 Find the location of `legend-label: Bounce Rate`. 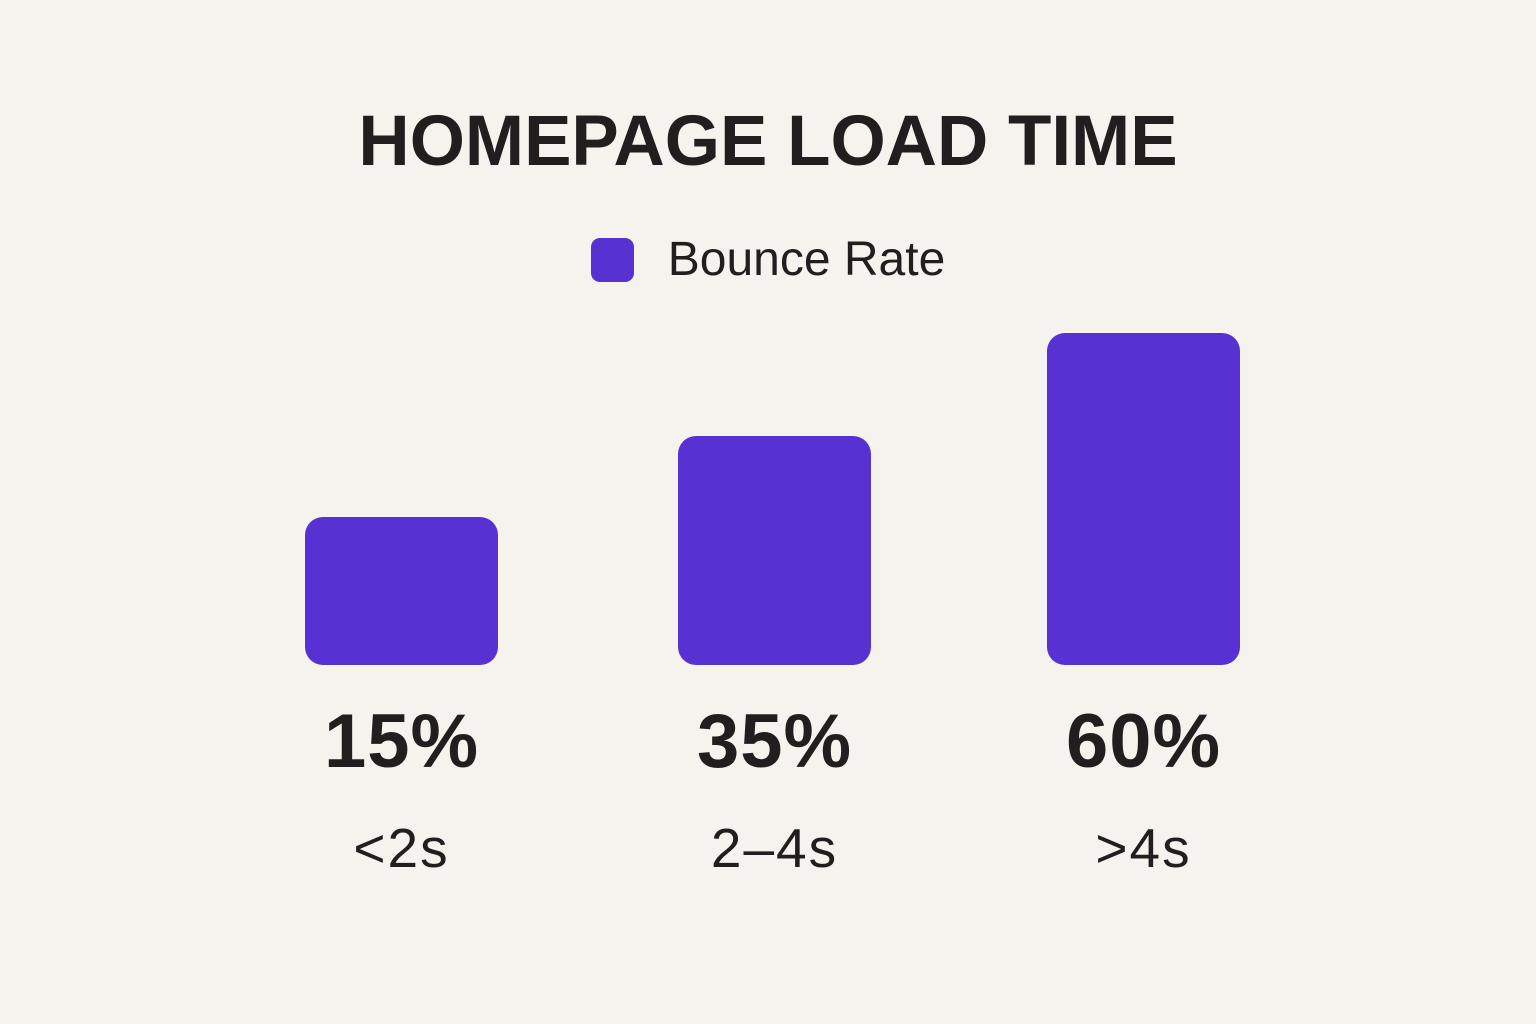

legend-label: Bounce Rate is located at coordinates (806, 259).